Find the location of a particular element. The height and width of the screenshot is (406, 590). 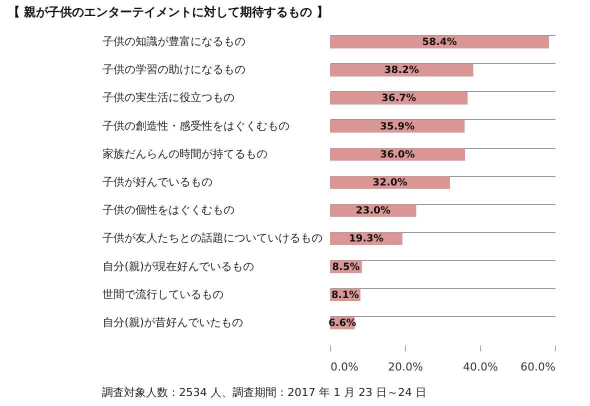

y-tick-label: 子供の実生活に役立つもの is located at coordinates (168, 97).